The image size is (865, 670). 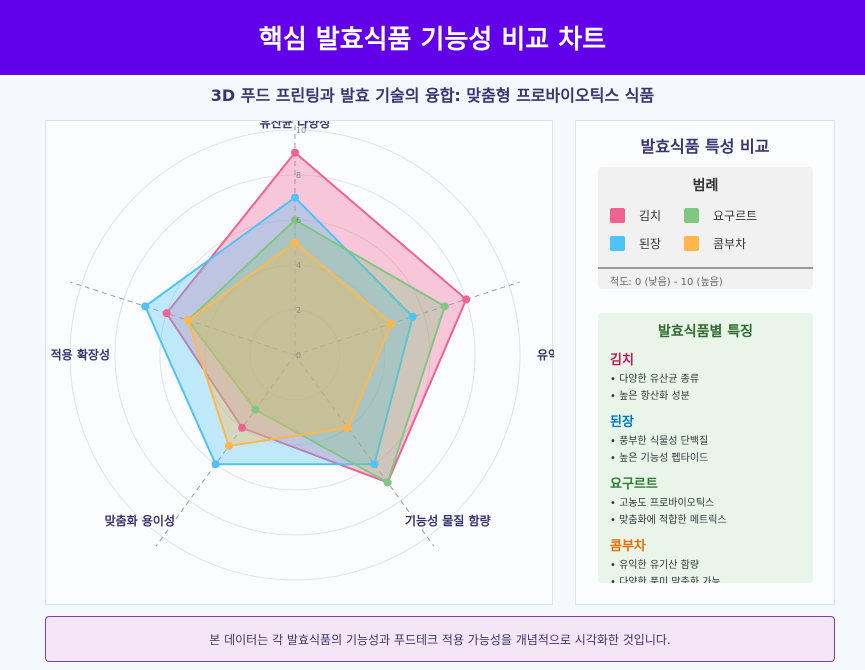 What do you see at coordinates (650, 396) in the screenshot?
I see `feature-line: • 높은 항산화 성분` at bounding box center [650, 396].